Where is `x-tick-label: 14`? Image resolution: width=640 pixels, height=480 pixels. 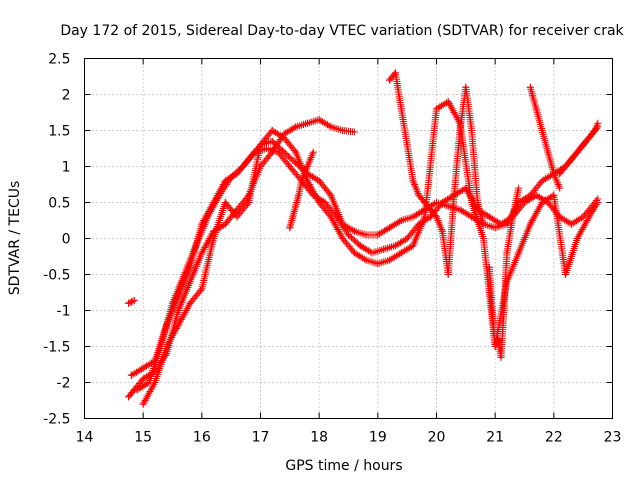
x-tick-label: 14 is located at coordinates (85, 438).